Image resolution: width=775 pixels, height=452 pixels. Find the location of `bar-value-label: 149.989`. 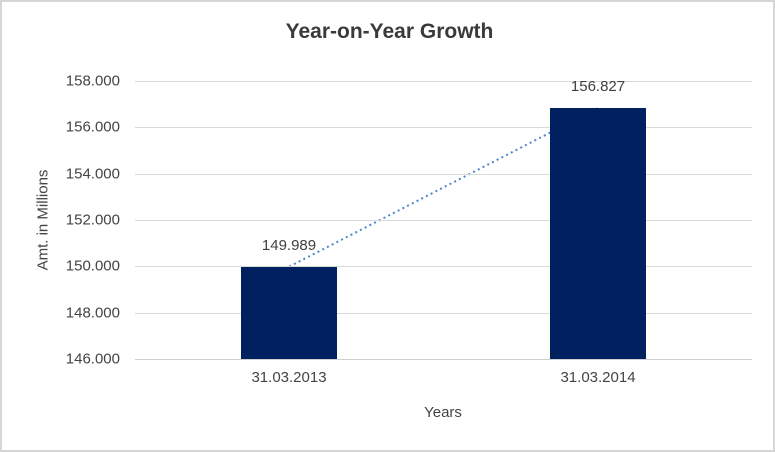

bar-value-label: 149.989 is located at coordinates (289, 245).